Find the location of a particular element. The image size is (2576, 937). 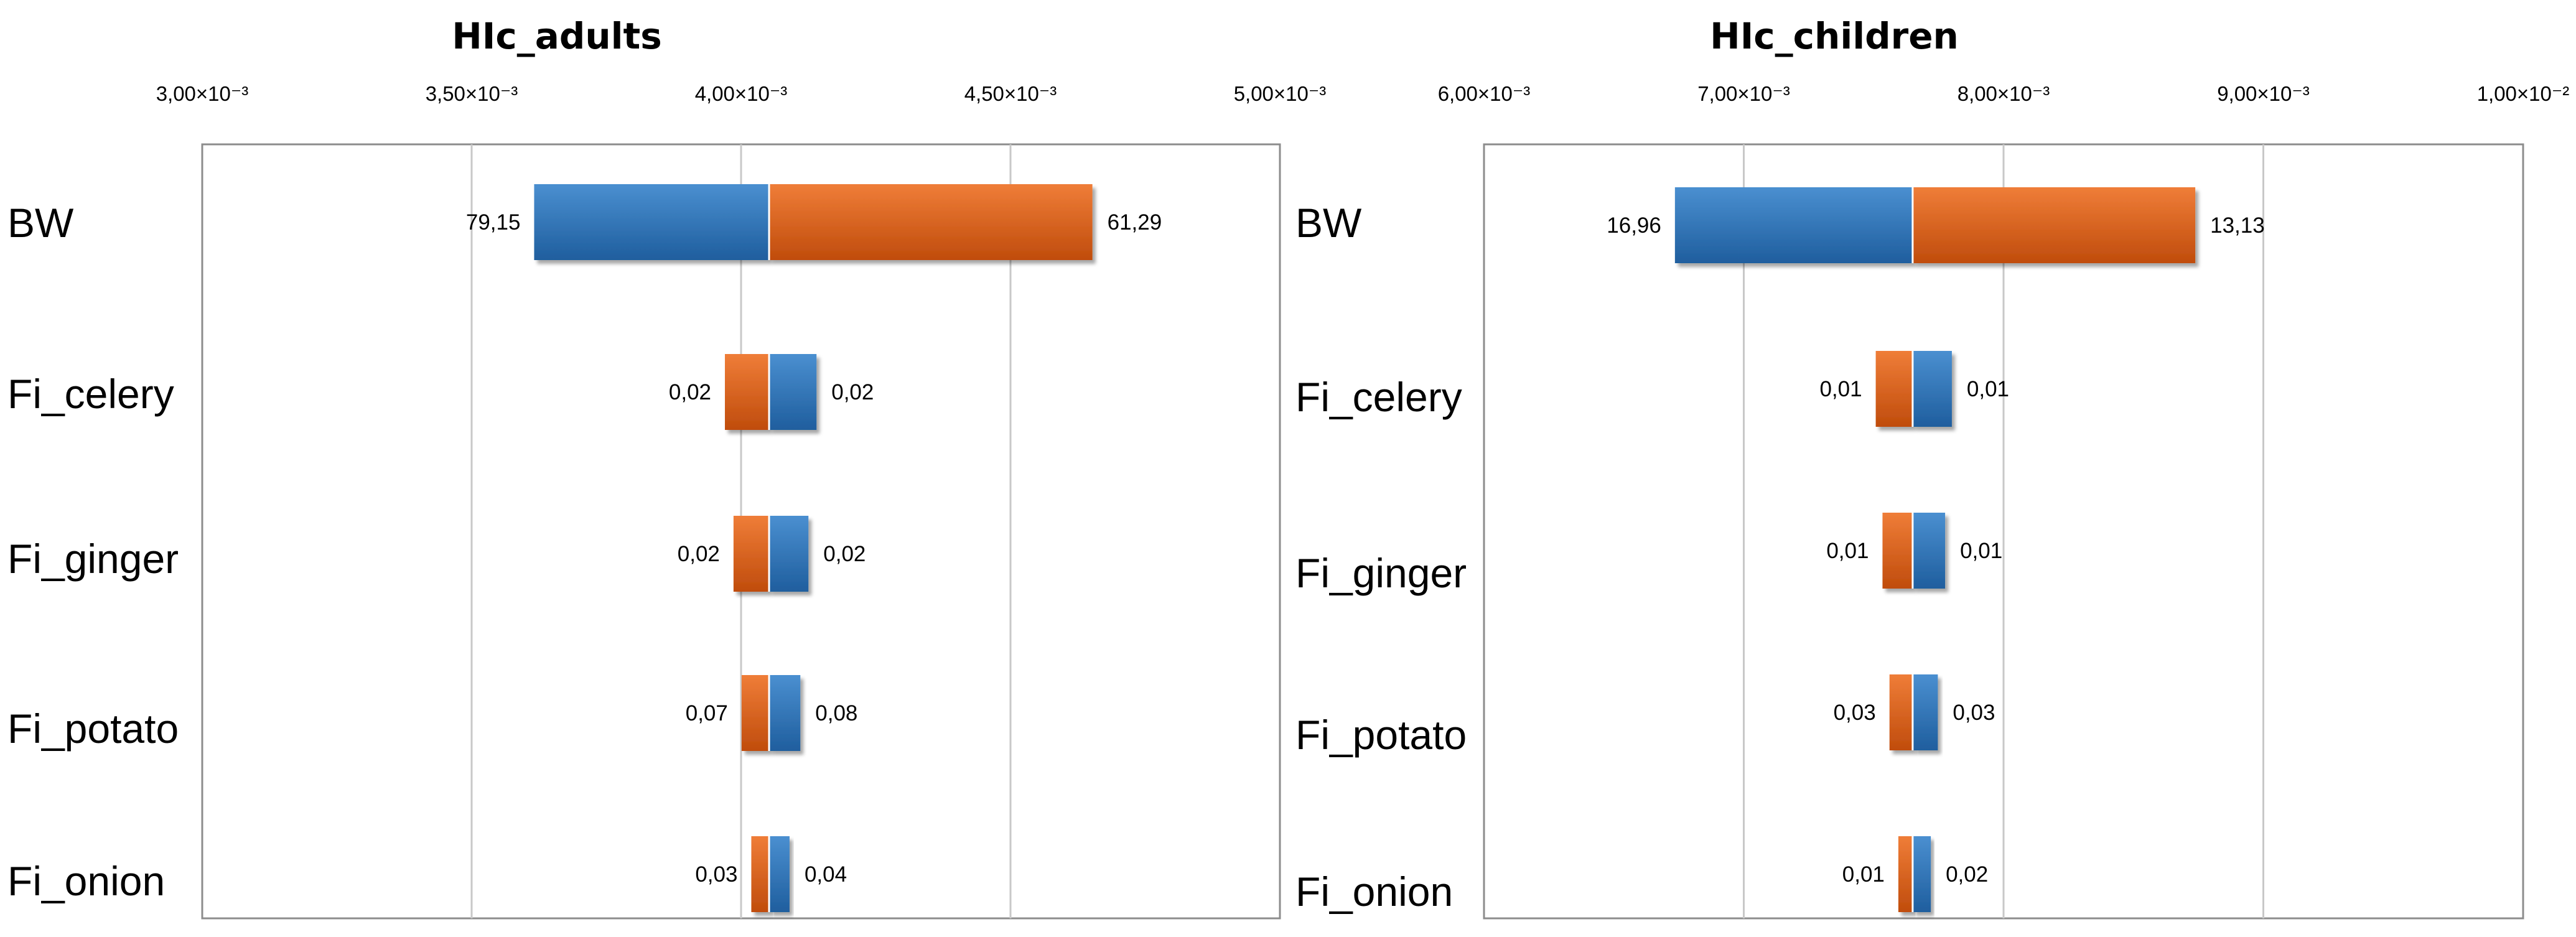

x-tick-label: 3,00×10⁻³ is located at coordinates (203, 94).